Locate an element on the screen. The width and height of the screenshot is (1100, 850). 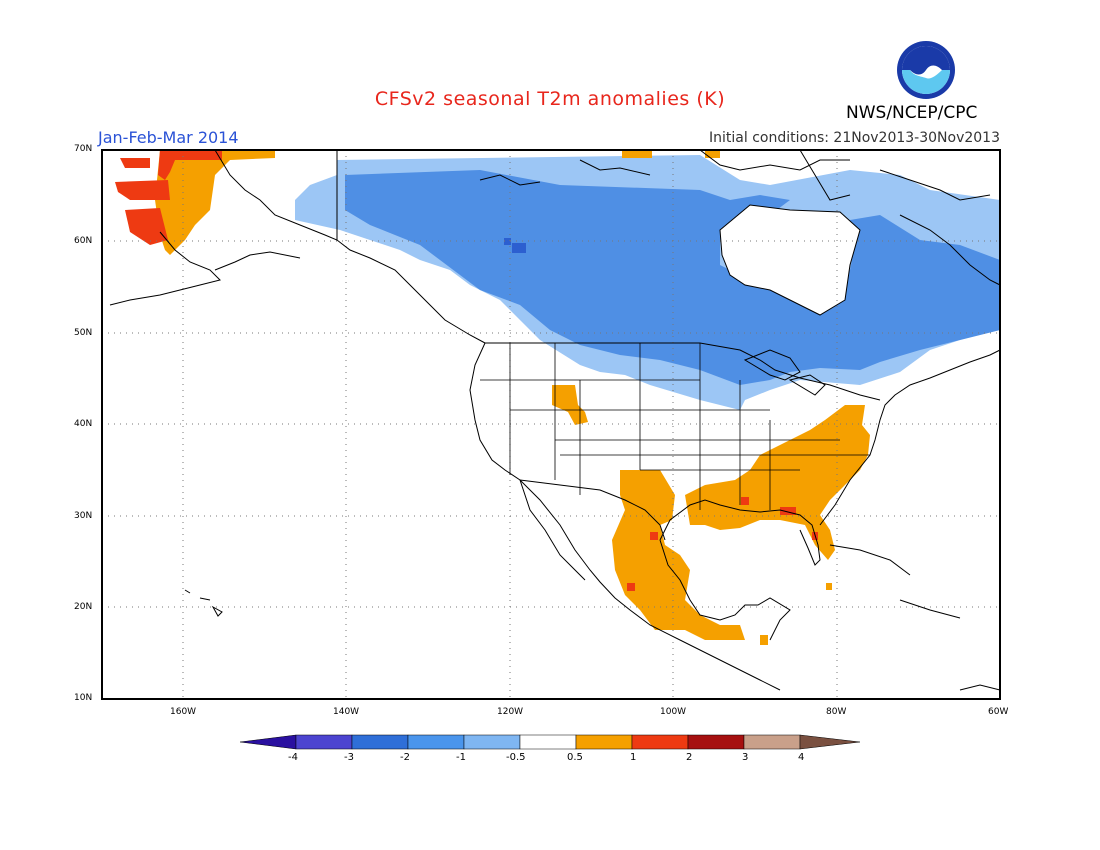
warm-anomaly-bering-red is located at coordinates (190, 165).